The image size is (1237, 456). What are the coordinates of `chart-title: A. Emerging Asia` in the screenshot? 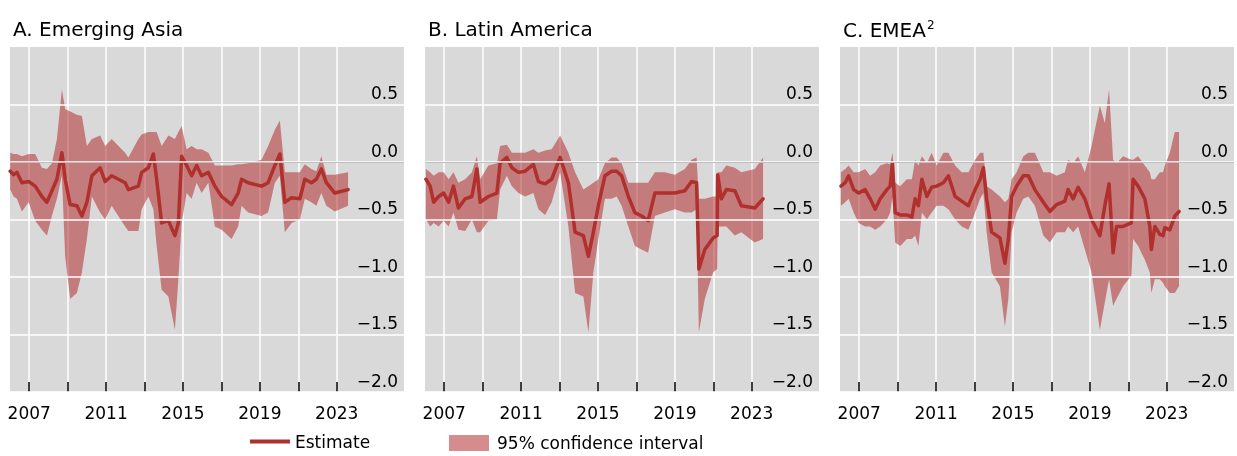 It's located at (98, 29).